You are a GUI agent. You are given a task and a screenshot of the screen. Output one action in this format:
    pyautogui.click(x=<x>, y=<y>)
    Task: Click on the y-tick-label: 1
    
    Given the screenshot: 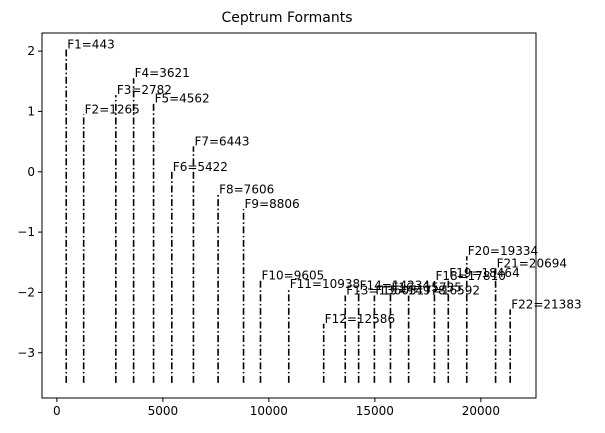 What is the action you would take?
    pyautogui.click(x=31, y=111)
    